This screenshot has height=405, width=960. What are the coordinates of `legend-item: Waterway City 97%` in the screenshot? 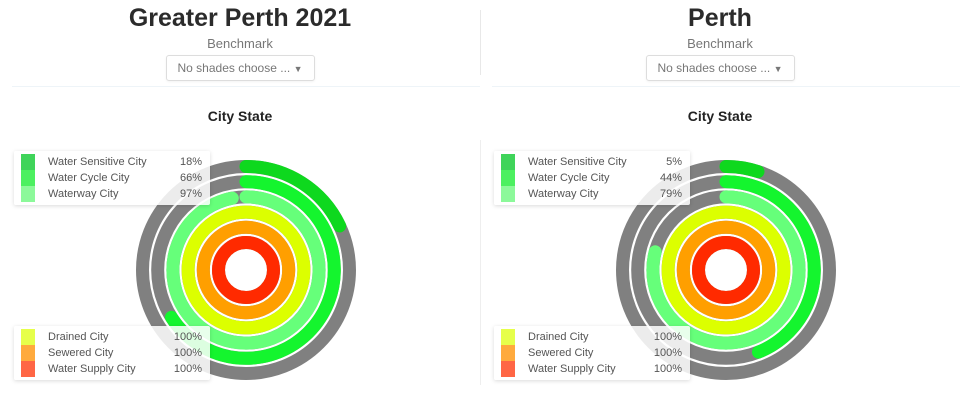 It's located at (112, 194).